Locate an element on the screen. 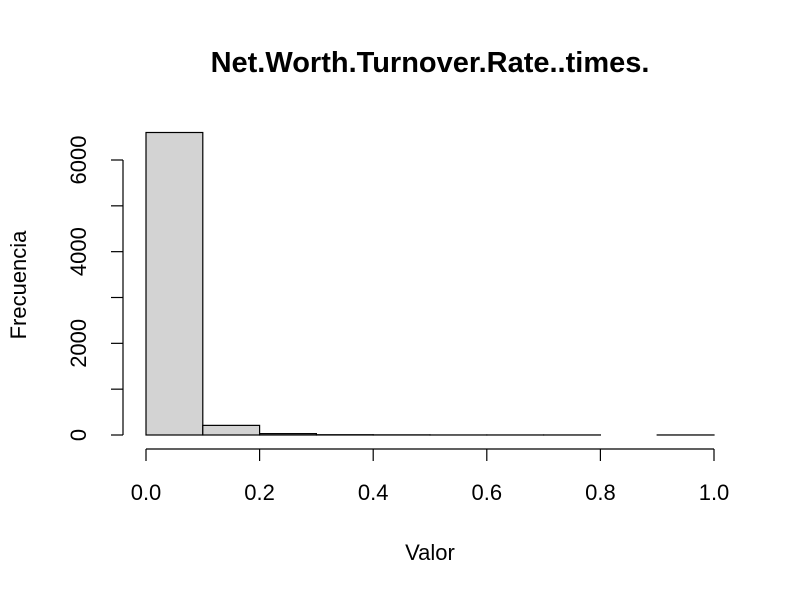  x-tick-label: 0.2 is located at coordinates (259, 492).